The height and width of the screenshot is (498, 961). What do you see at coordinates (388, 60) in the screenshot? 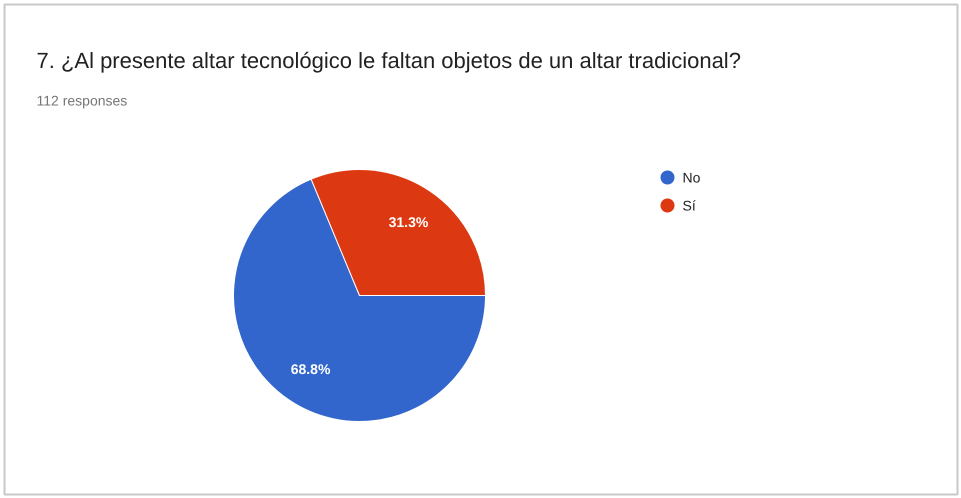
I see `chart-title: 7. ¿Al presente altar tecnológico le faltan objetos de un altar tradicional?` at bounding box center [388, 60].